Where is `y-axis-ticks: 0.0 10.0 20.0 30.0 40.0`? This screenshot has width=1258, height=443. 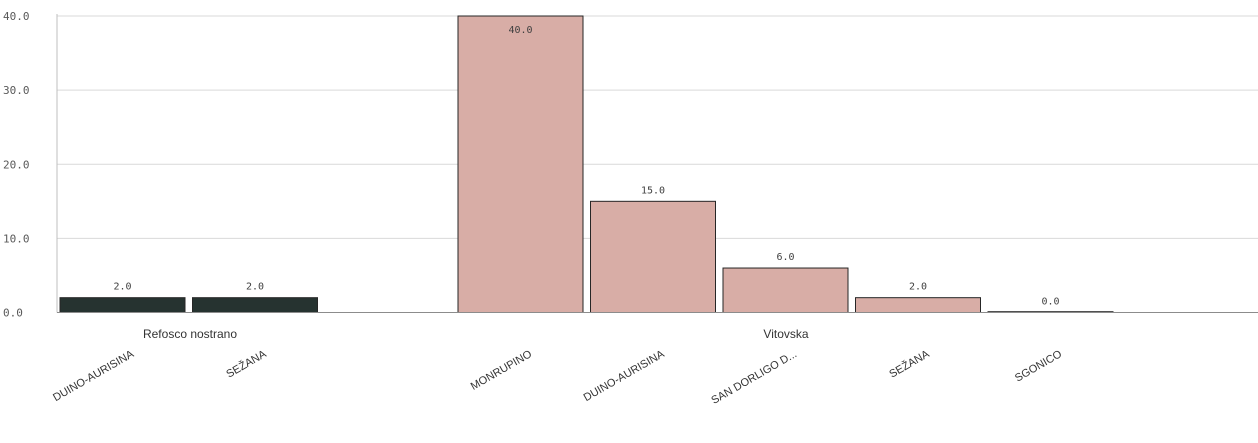
y-axis-ticks: 0.0 10.0 20.0 30.0 40.0 is located at coordinates (16, 165).